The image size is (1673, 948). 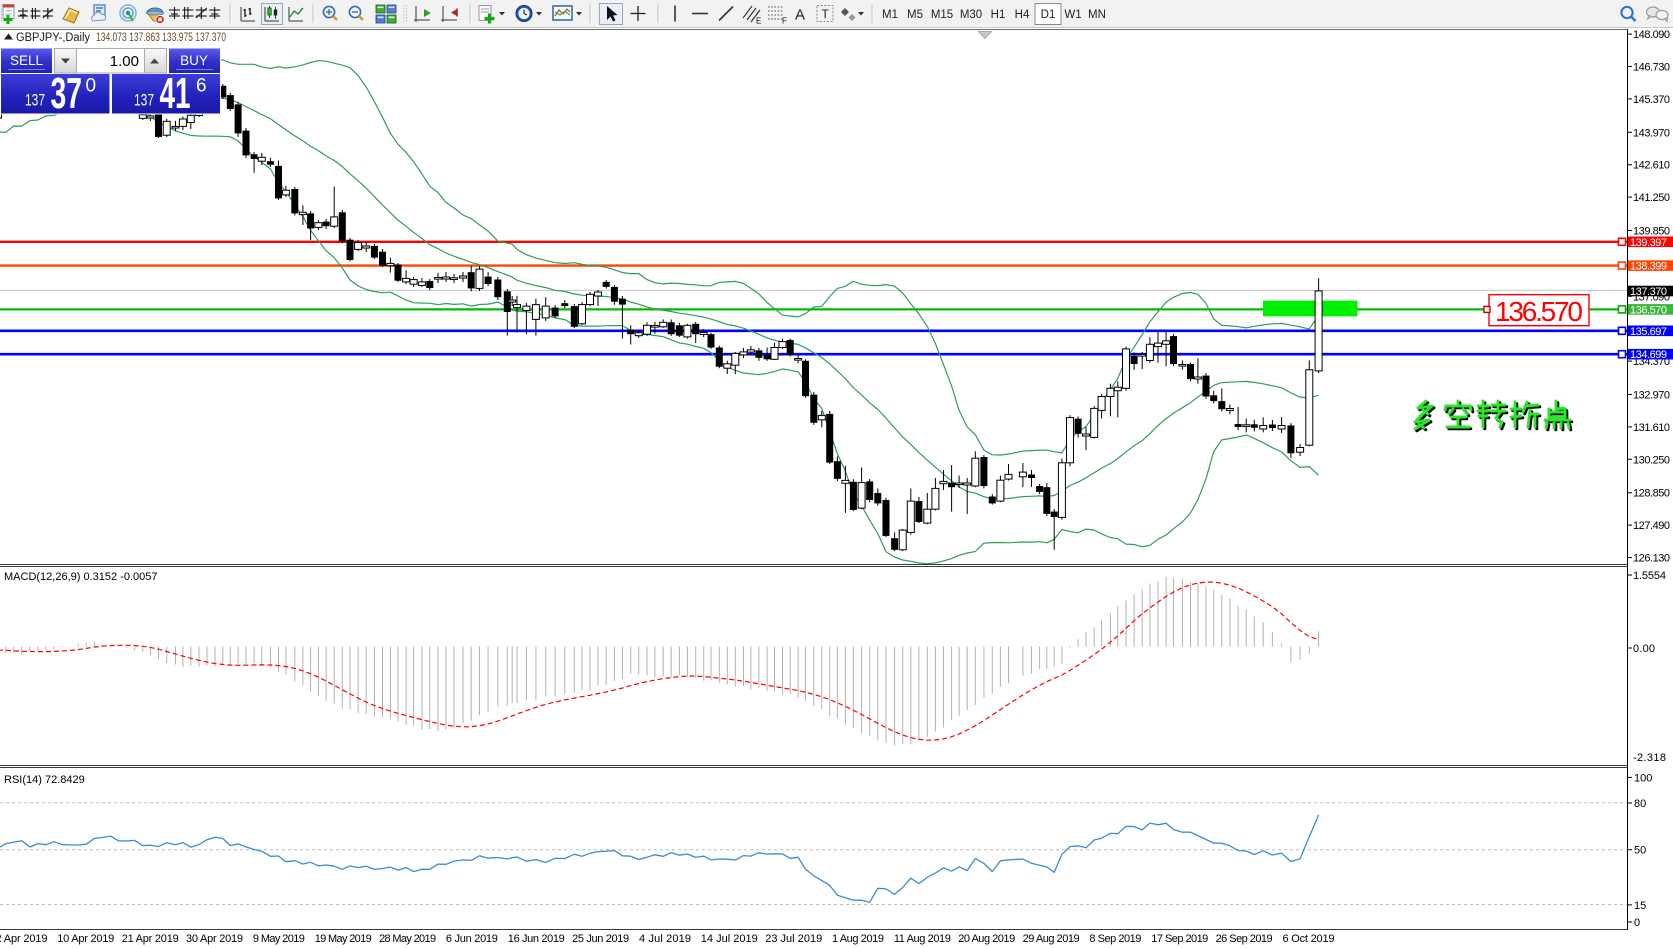 I want to click on svg-text: GBPJPY-,Daily, so click(x=53, y=38).